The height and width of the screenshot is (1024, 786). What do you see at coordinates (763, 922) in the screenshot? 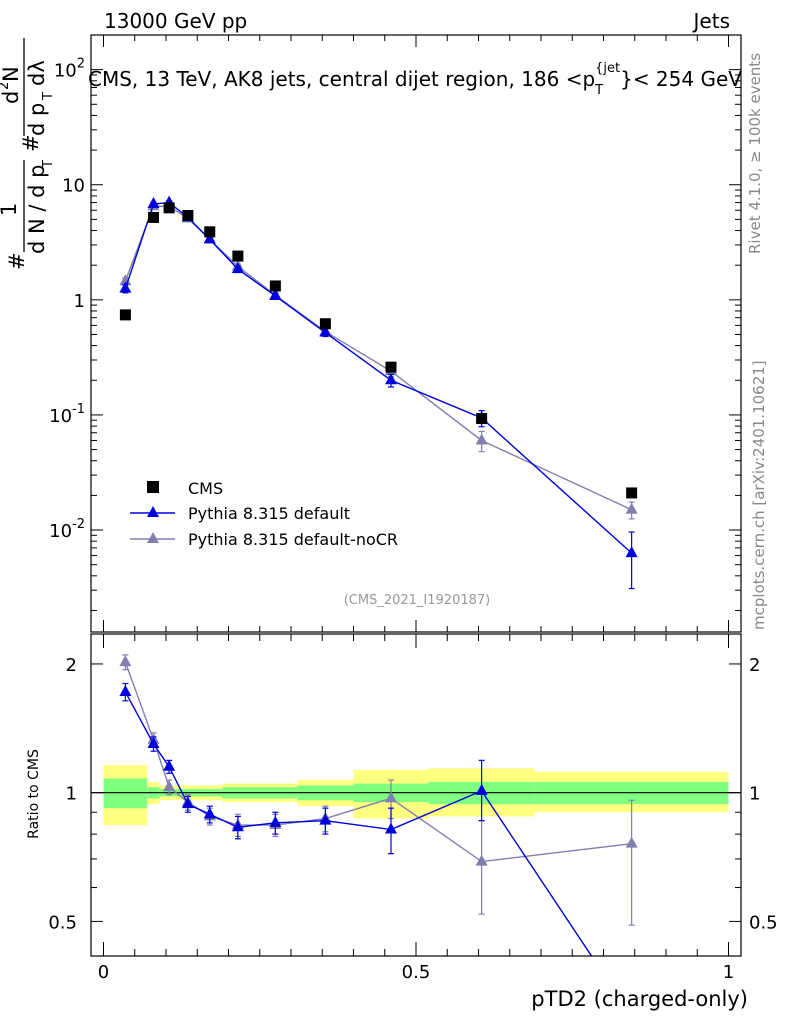
I see `ratio-ytick-label-right: 0.5` at bounding box center [763, 922].